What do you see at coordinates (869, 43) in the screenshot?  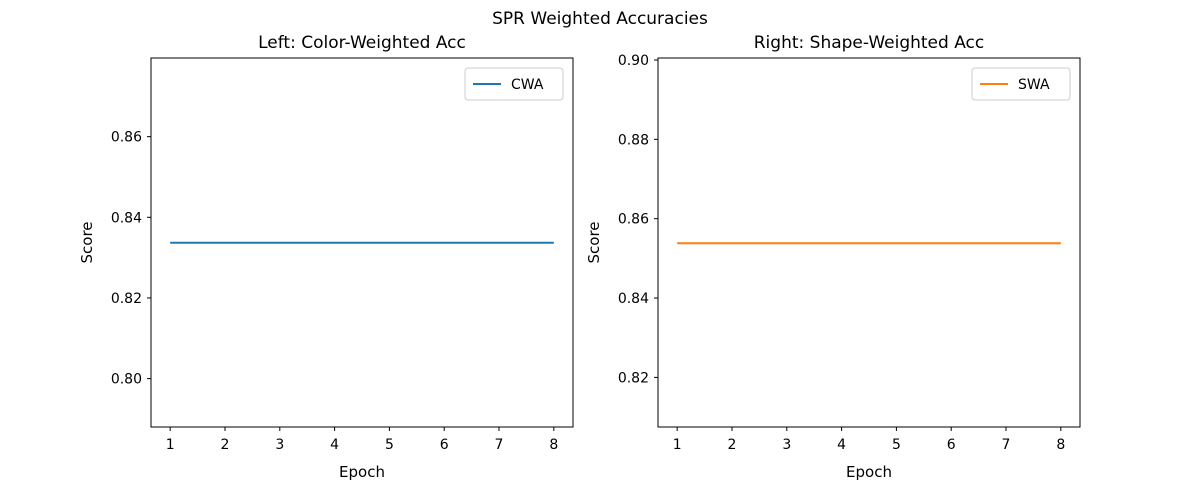 I see `chart-title: Right: Shape-Weighted Acc` at bounding box center [869, 43].